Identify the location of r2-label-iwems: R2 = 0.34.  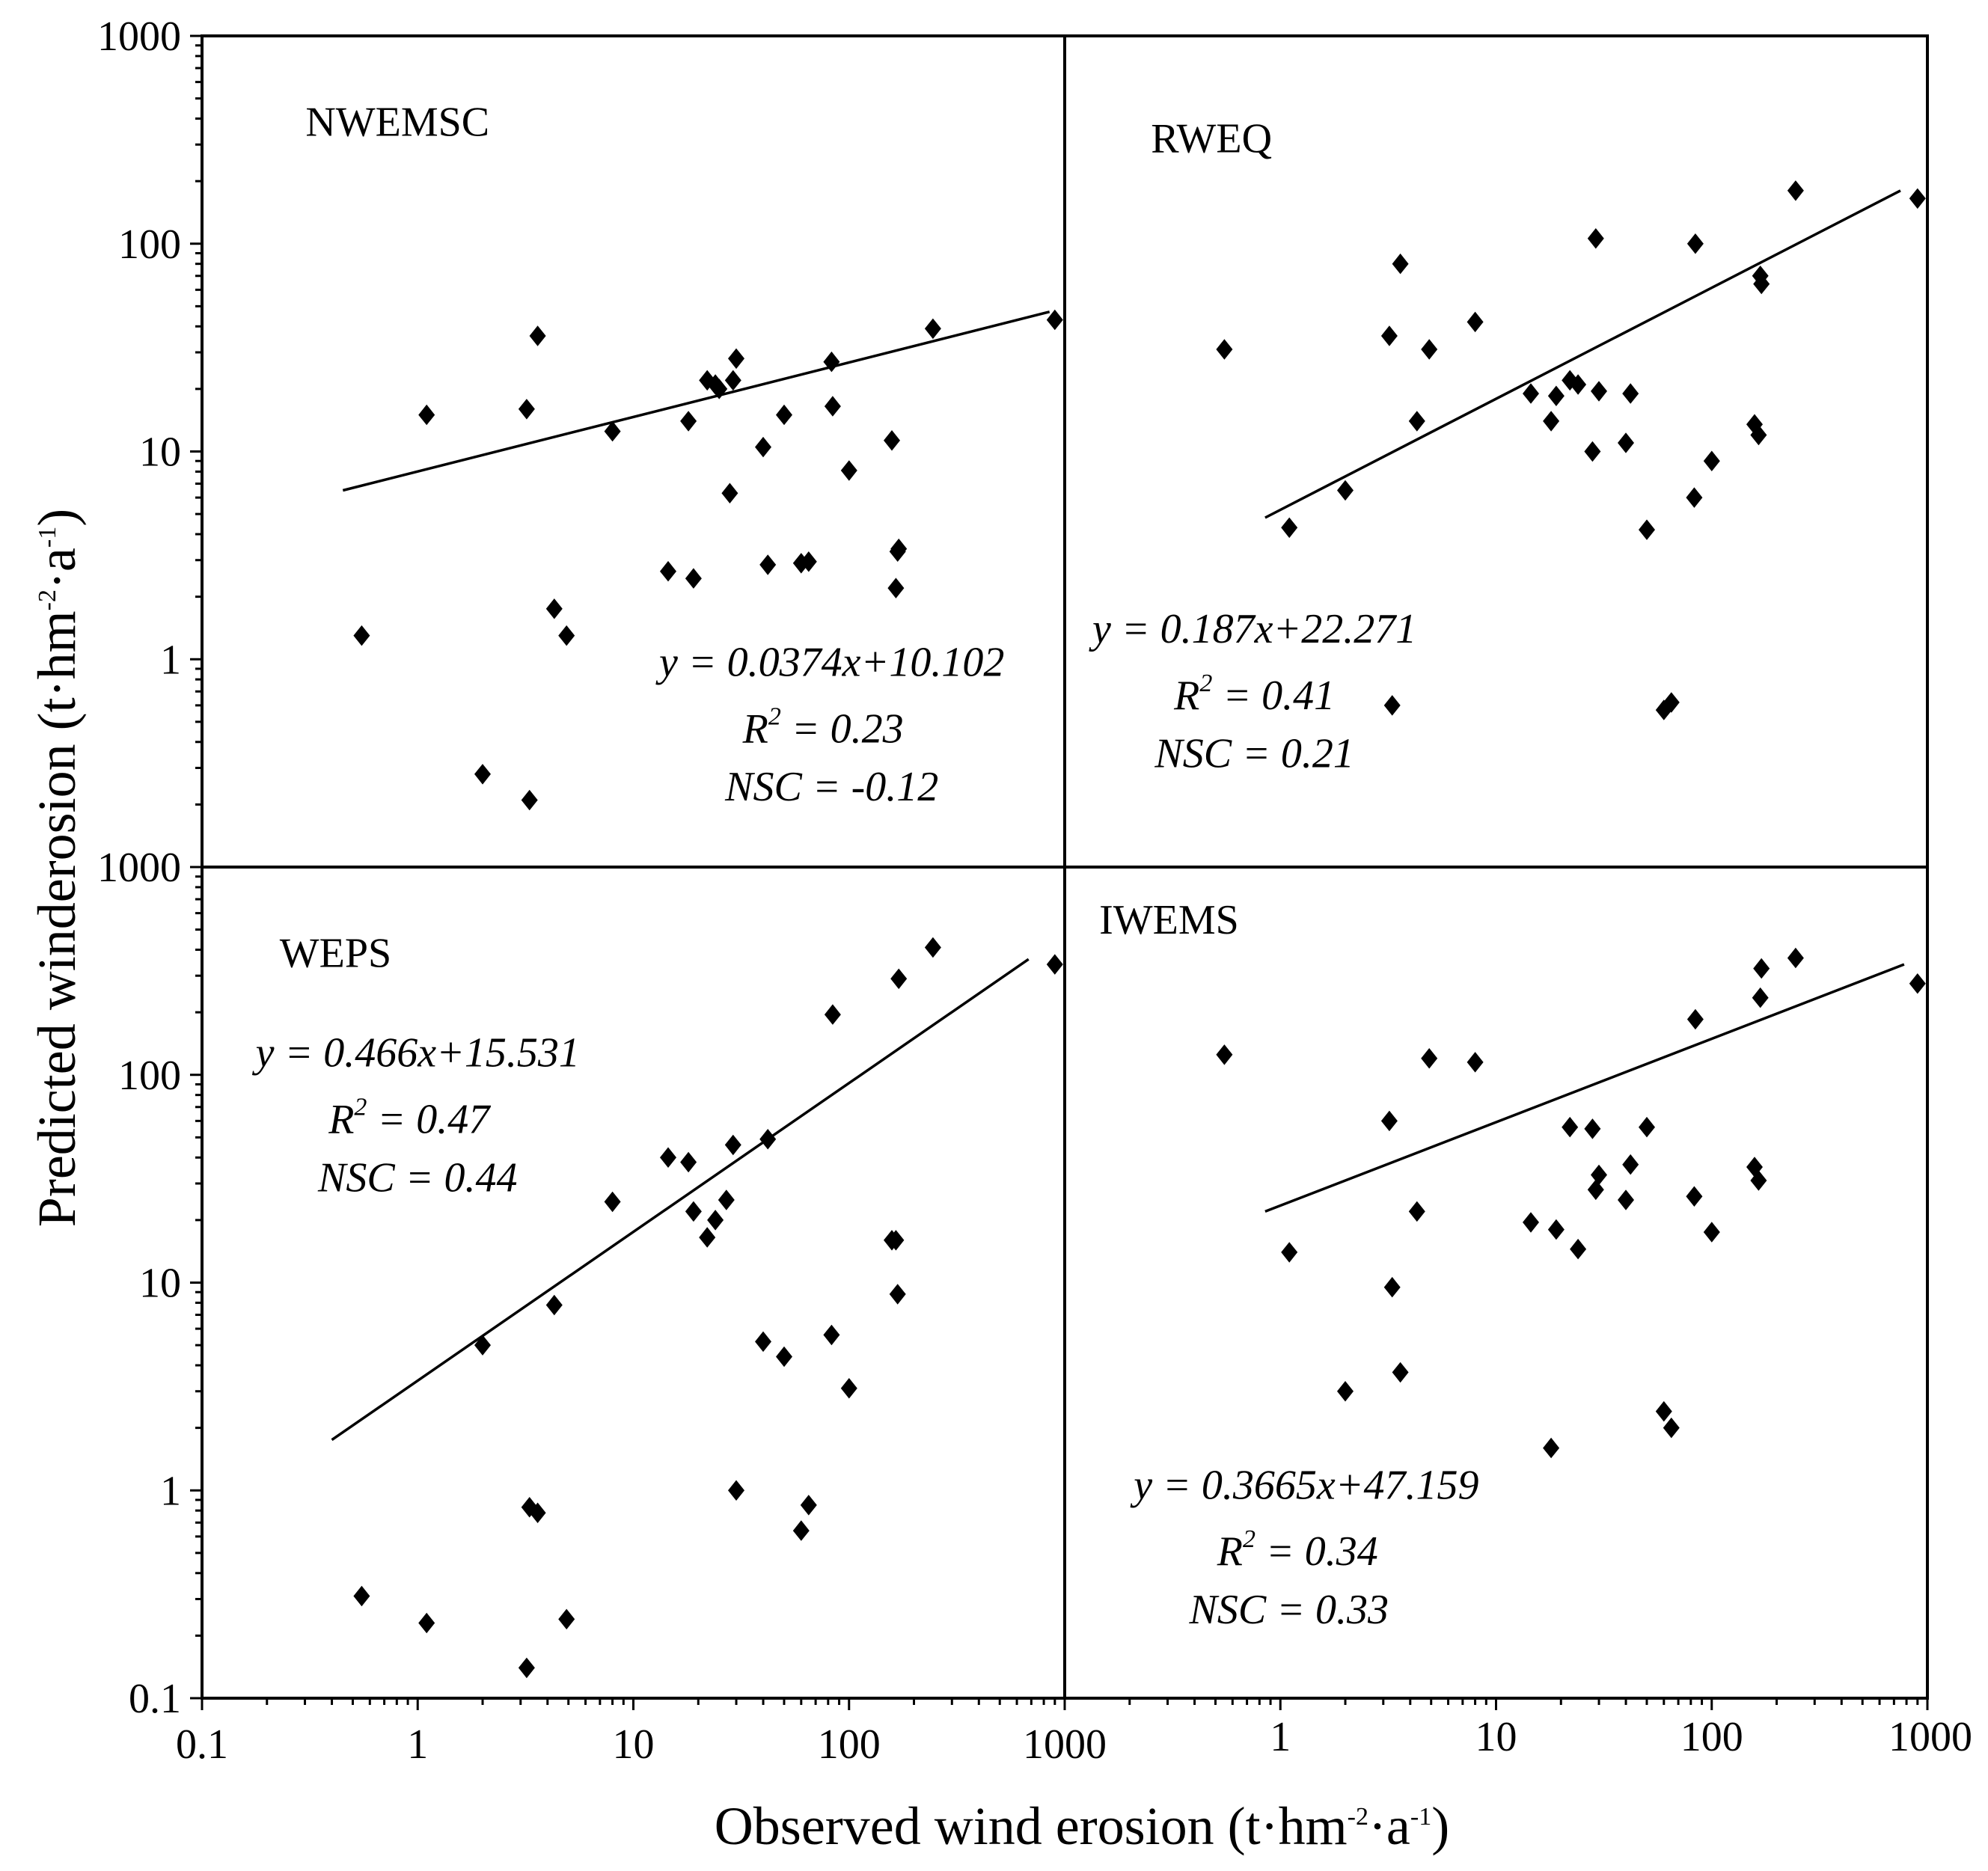
(1297, 1550).